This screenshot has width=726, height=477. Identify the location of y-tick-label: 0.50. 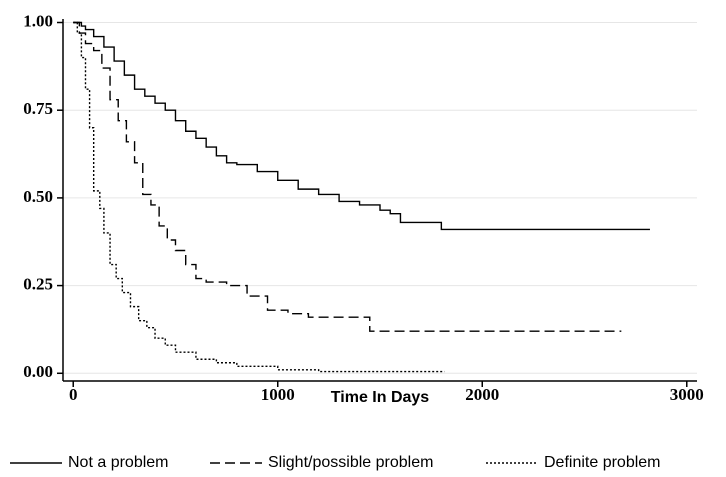
(38, 196).